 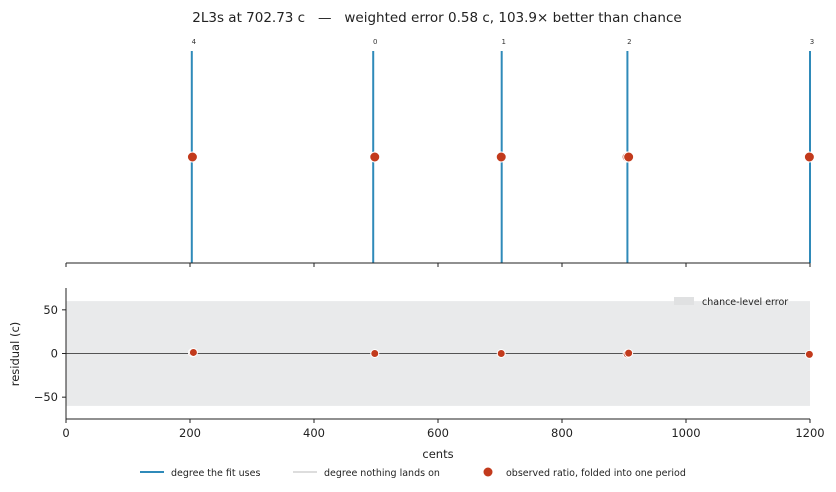 I want to click on x-tick-label: 600, so click(x=438, y=433).